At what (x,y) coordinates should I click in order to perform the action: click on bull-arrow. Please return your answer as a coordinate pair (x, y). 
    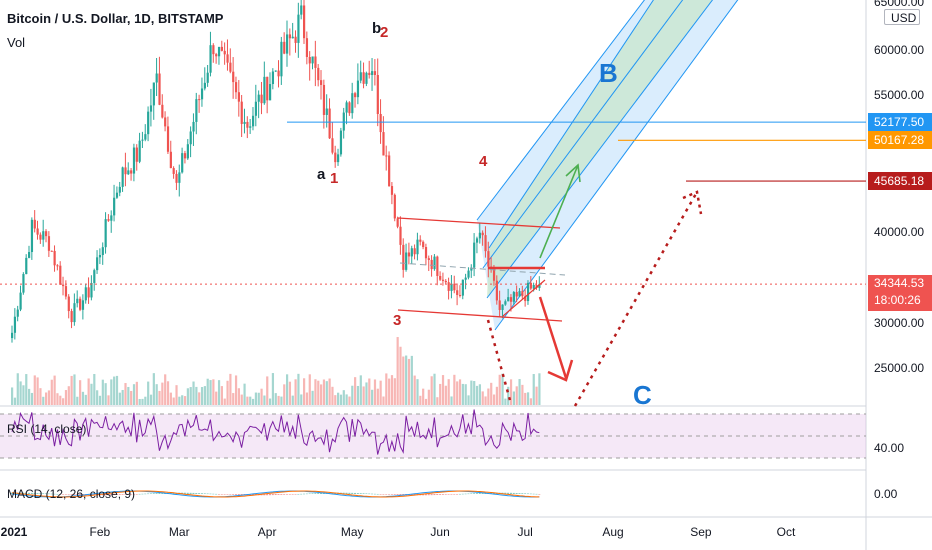
    Looking at the image, I should click on (559, 211).